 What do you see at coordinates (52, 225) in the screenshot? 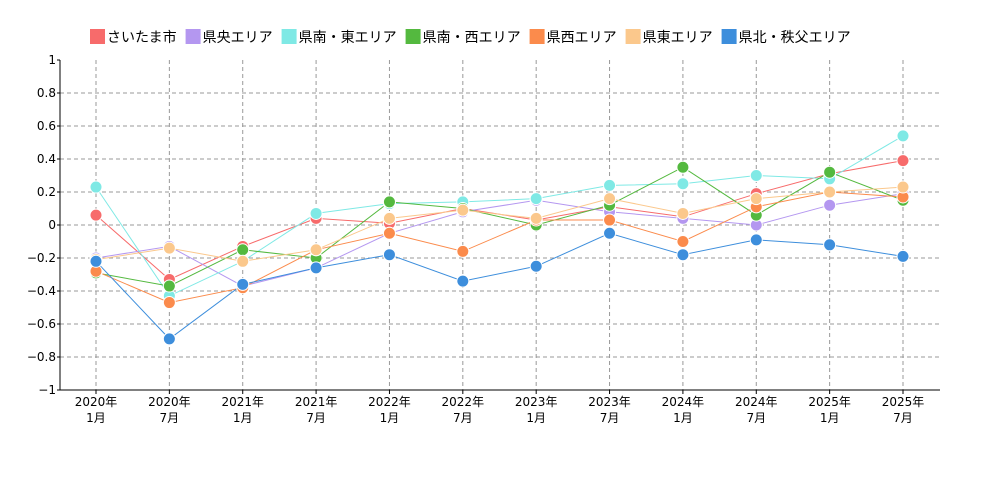
I see `y-tick-label: 0` at bounding box center [52, 225].